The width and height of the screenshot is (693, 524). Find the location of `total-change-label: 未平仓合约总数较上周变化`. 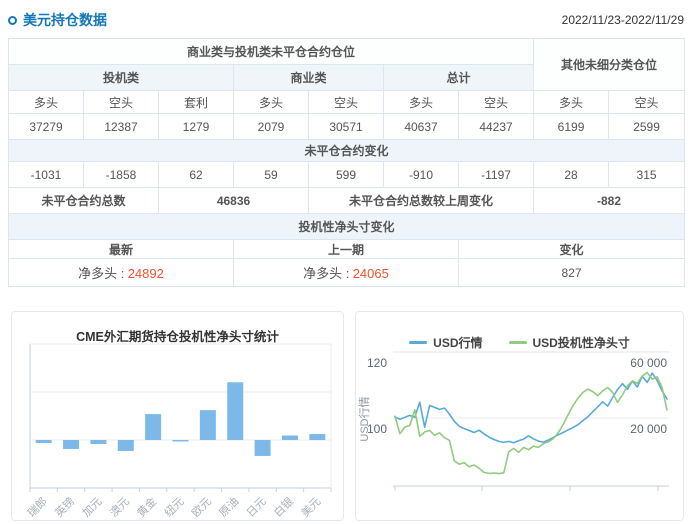

total-change-label: 未平仓合约总数较上周变化 is located at coordinates (421, 200).